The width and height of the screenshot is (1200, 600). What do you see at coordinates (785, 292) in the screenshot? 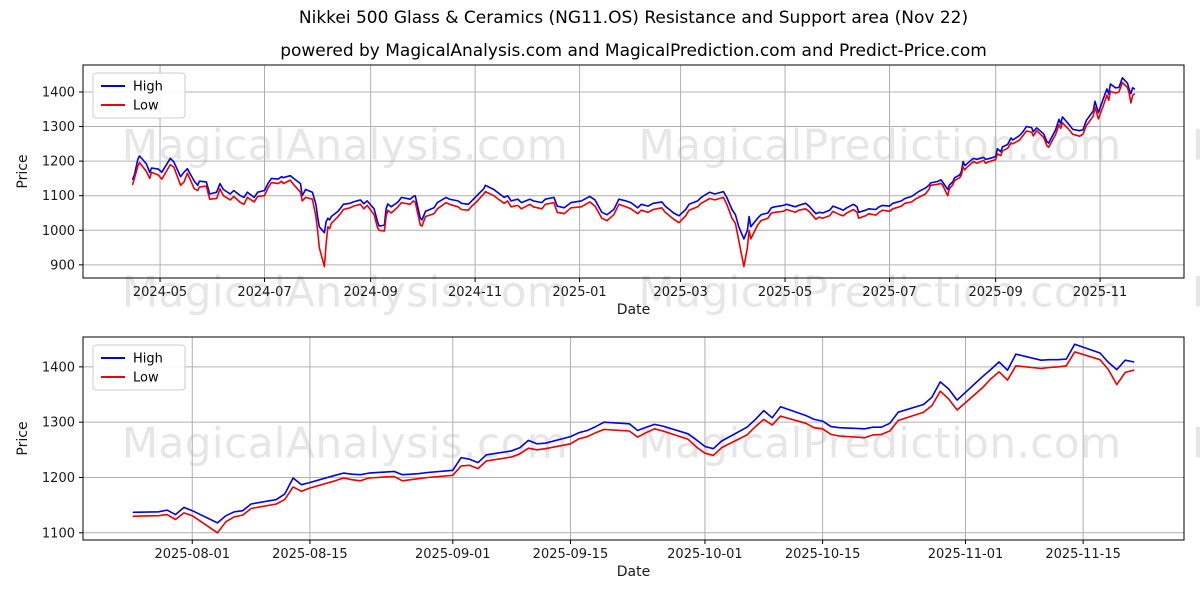
I see `x-tick-label: 2025-05` at bounding box center [785, 292].